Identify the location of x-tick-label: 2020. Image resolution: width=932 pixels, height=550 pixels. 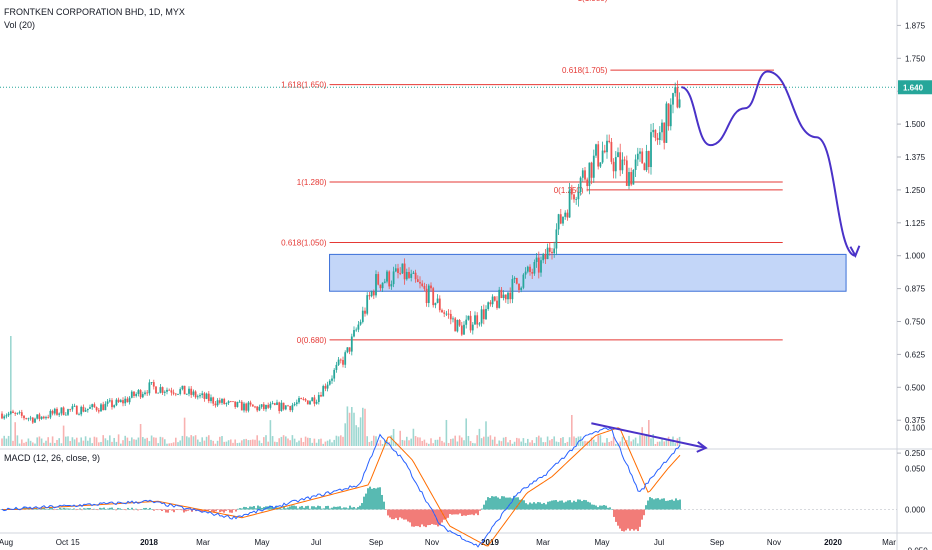
(833, 542).